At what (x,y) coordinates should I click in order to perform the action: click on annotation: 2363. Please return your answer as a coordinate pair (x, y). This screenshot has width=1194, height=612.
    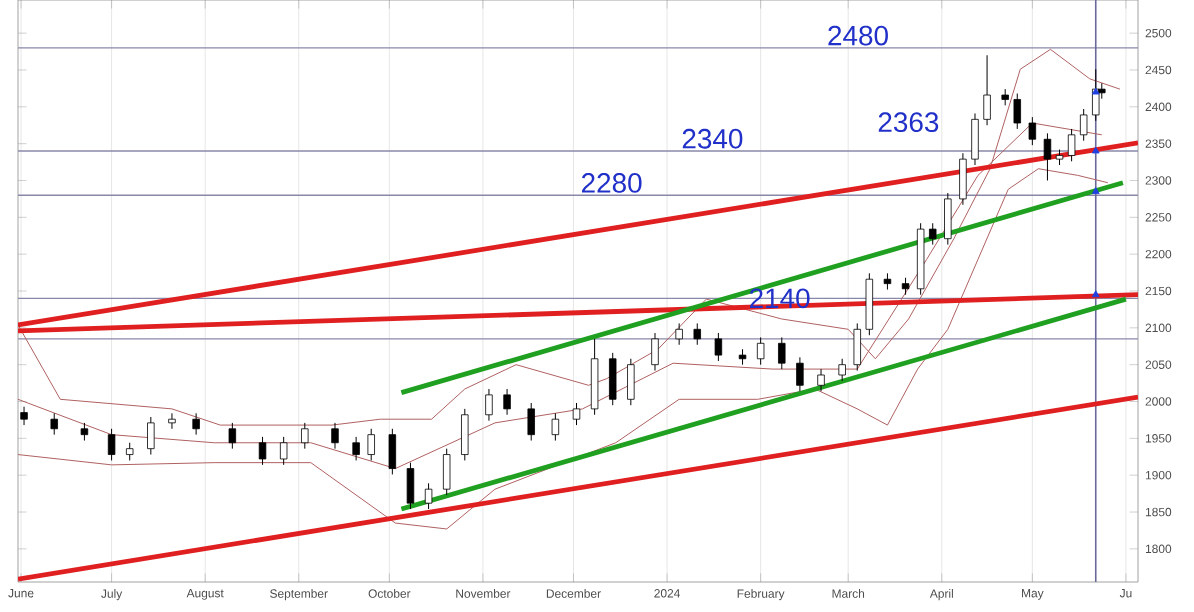
    Looking at the image, I should click on (908, 122).